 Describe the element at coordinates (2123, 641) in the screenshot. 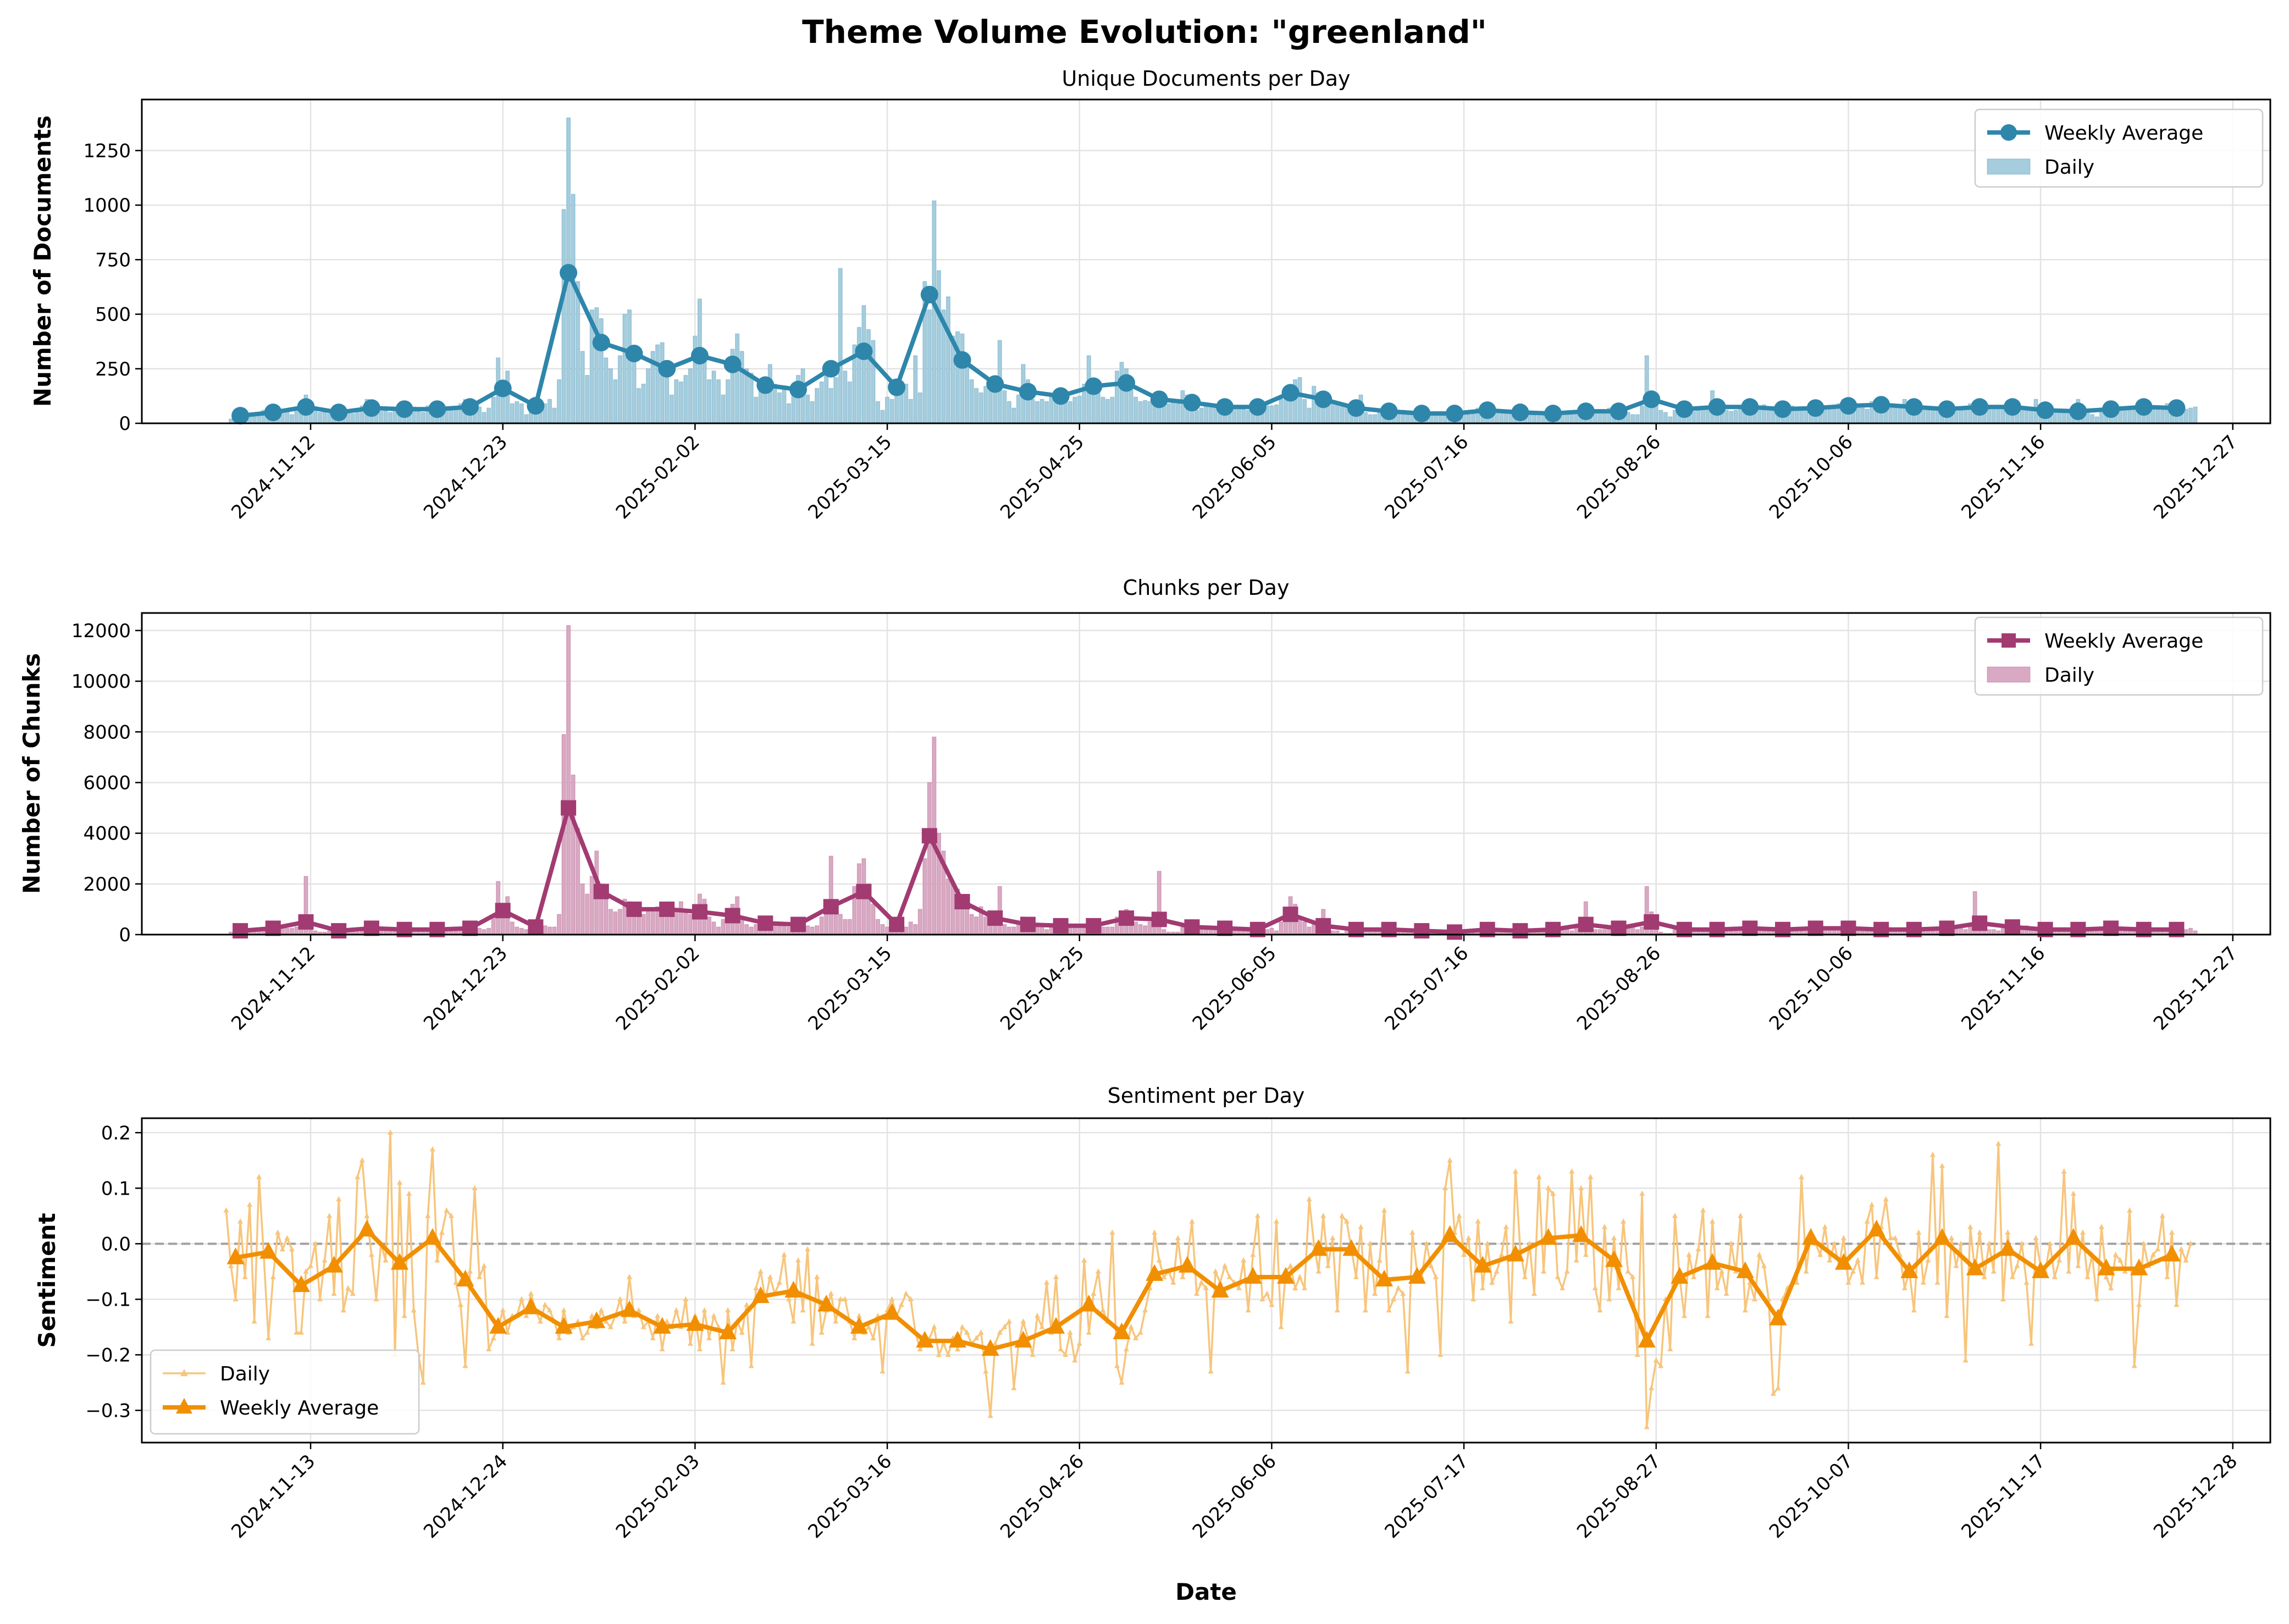

I see `chunks-legend-label: Weekly Average` at that location.